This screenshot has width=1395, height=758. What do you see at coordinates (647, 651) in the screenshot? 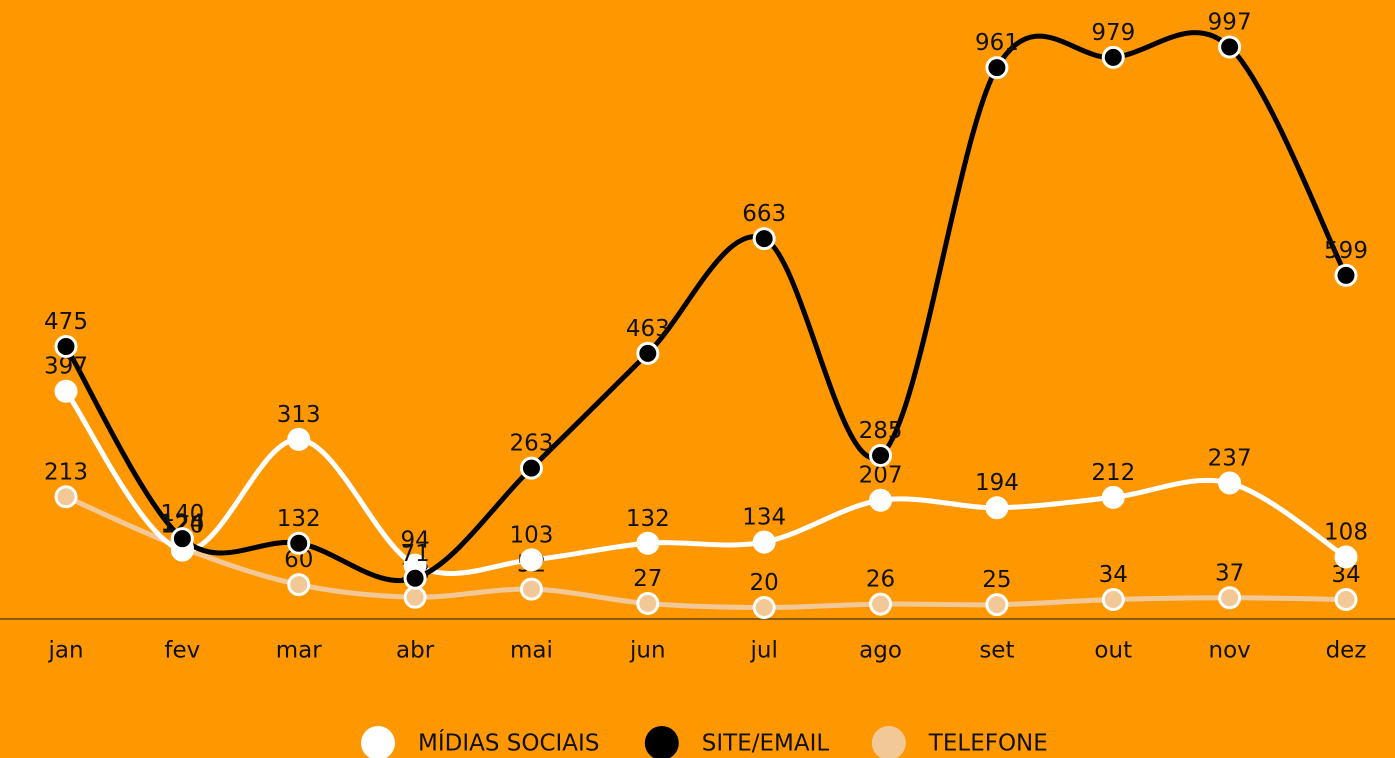
I see `x-tick-label: jun` at bounding box center [647, 651].